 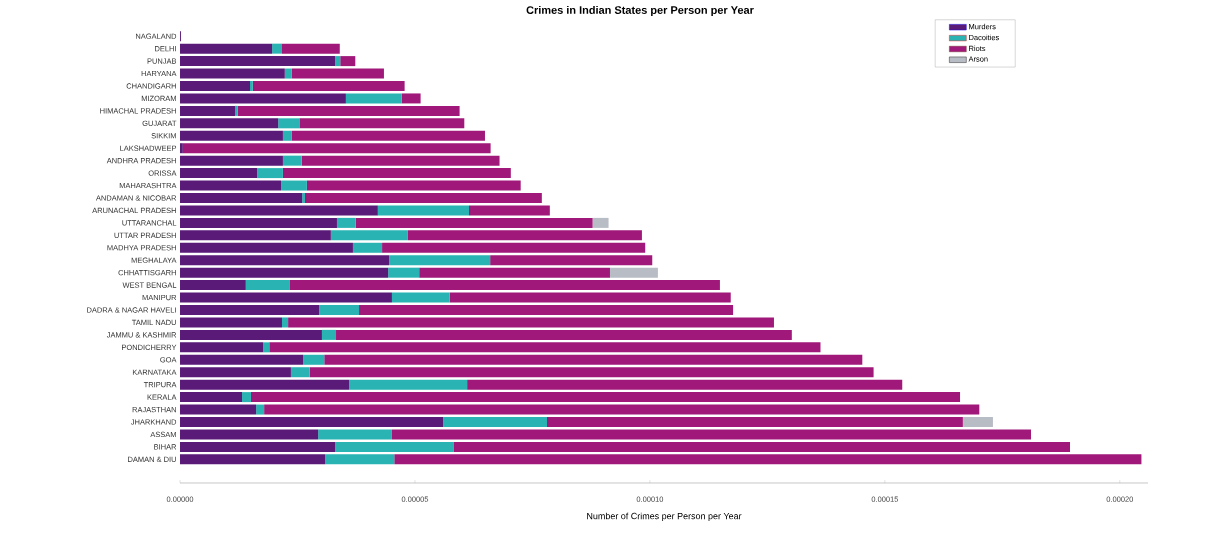 What do you see at coordinates (640, 11) in the screenshot?
I see `chart-title: Crimes in Indian States per Person per Year` at bounding box center [640, 11].